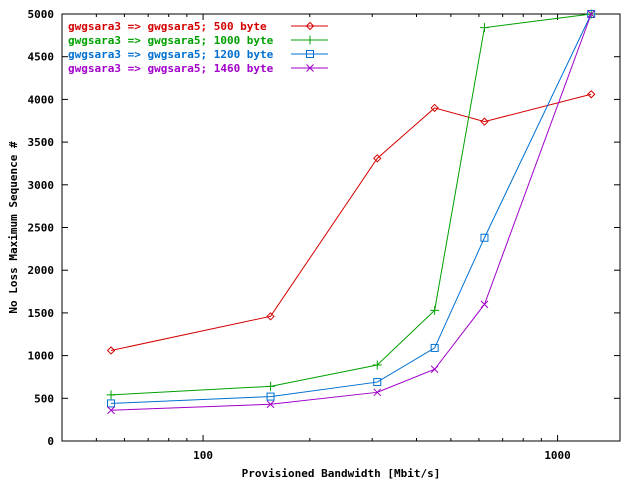  What do you see at coordinates (171, 54) in the screenshot?
I see `legend-label: gwgsara3 => gwgsara5; 1200 byte` at bounding box center [171, 54].